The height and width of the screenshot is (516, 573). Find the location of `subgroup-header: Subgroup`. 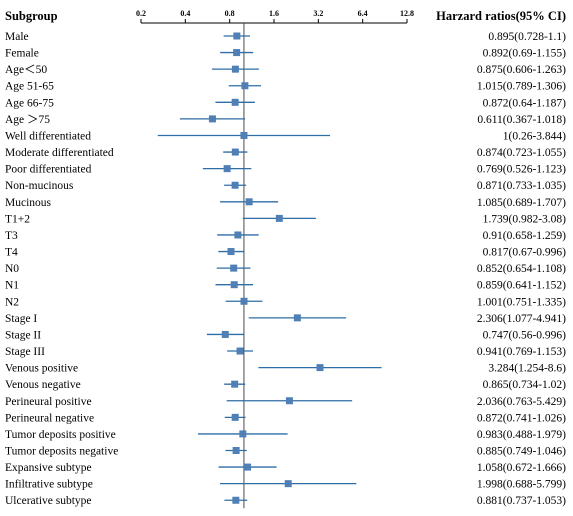

subgroup-header: Subgroup is located at coordinates (31, 16).